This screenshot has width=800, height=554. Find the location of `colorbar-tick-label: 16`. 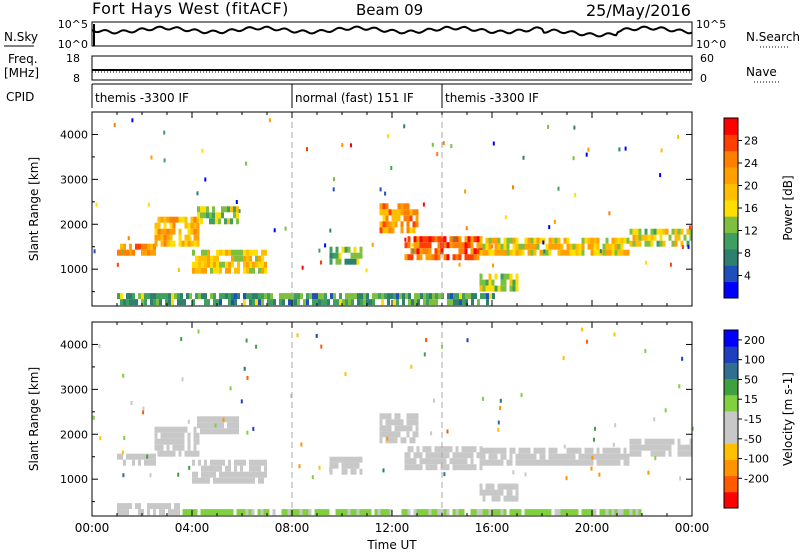

colorbar-tick-label: 16 is located at coordinates (751, 208).